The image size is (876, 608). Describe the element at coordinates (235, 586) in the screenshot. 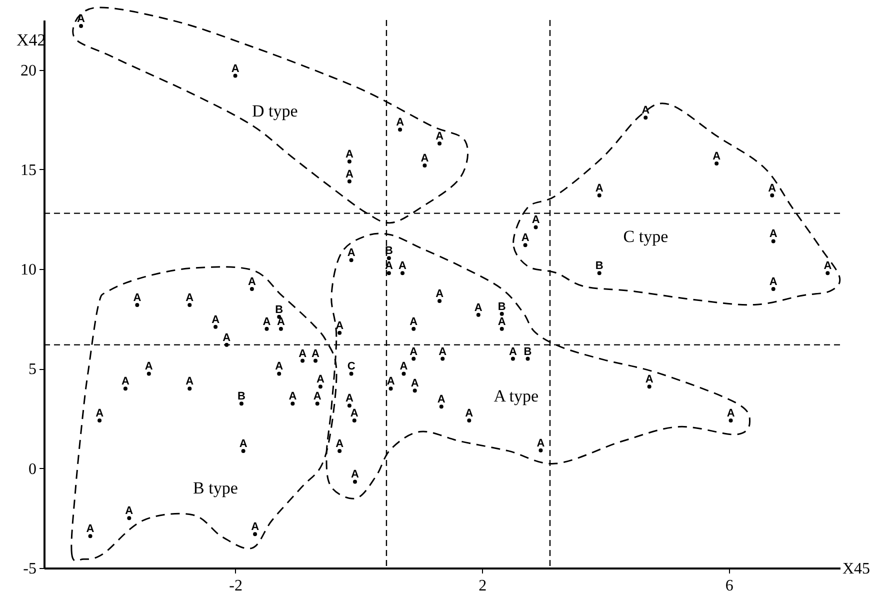

I see `x-tick-label: -2` at that location.